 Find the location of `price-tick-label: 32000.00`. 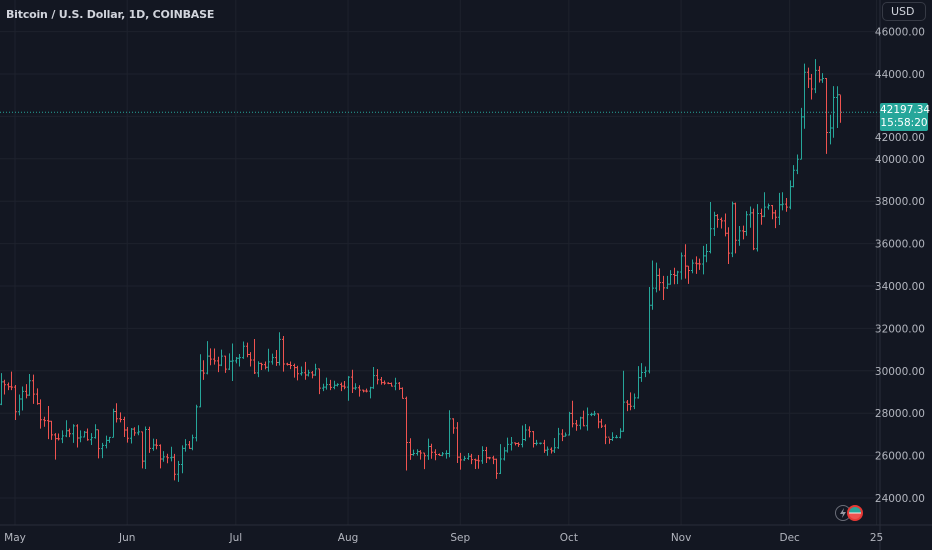

price-tick-label: 32000.00 is located at coordinates (900, 329).